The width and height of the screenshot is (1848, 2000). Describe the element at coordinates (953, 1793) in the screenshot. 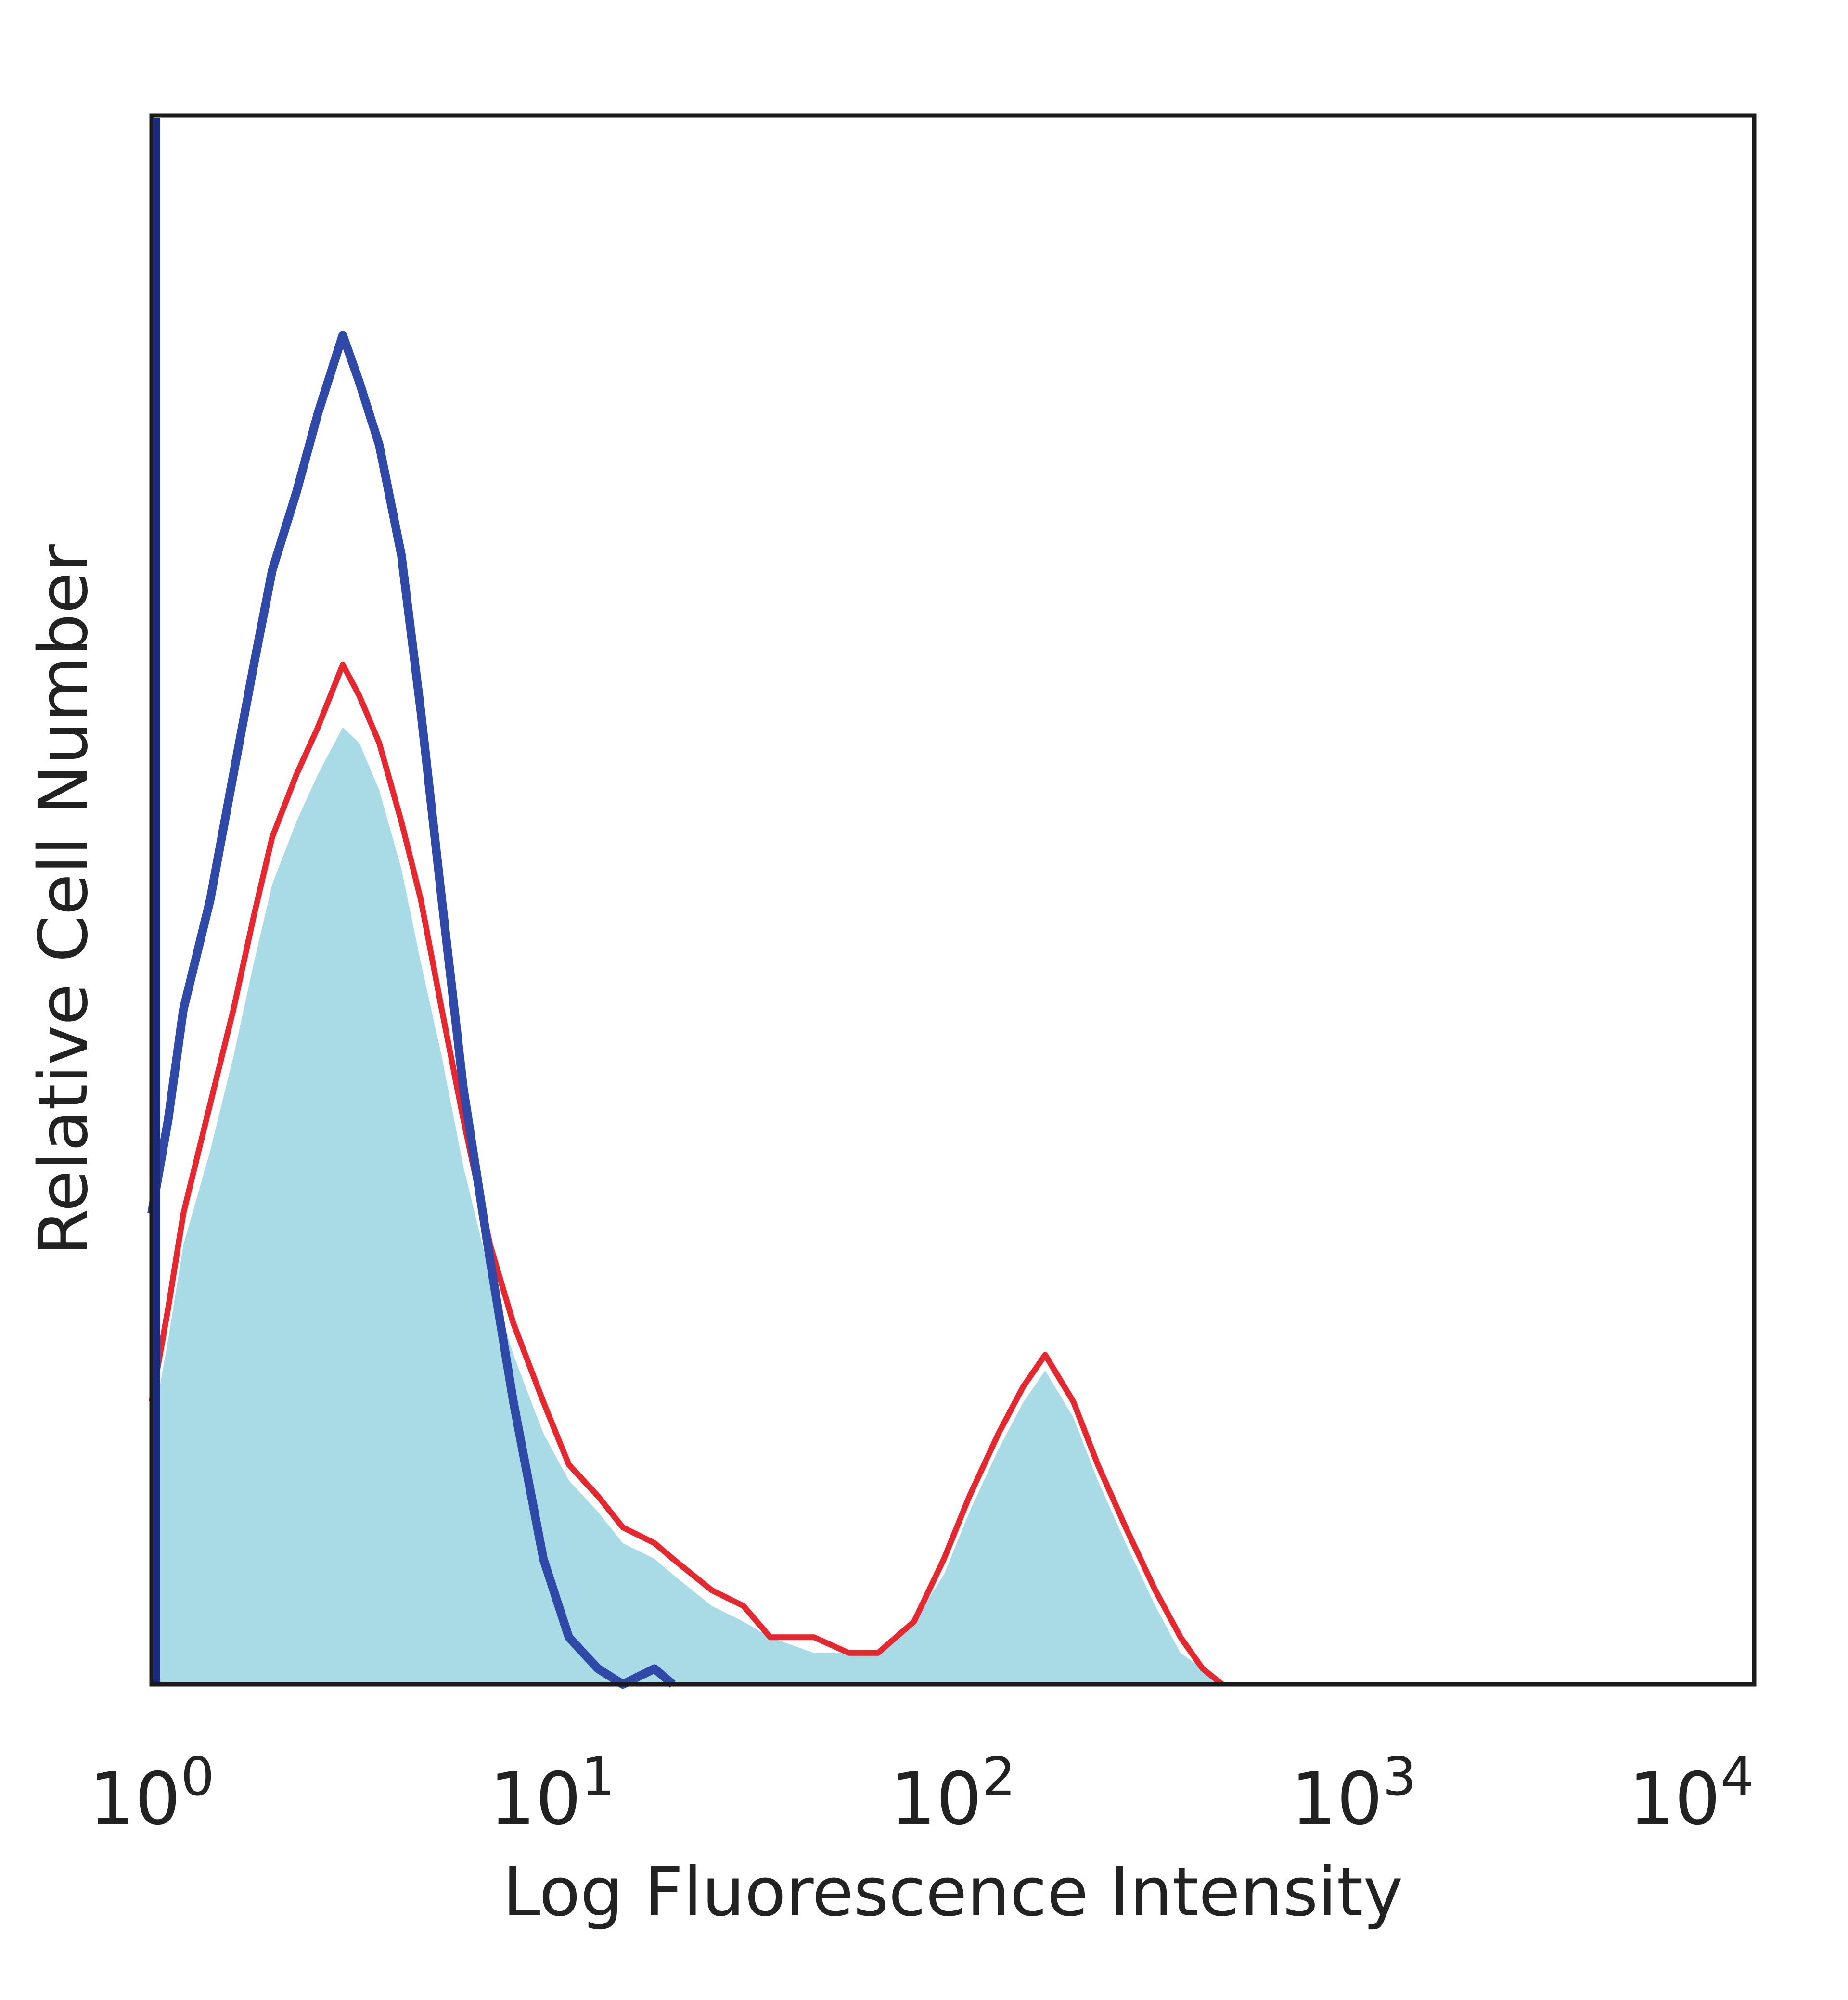

I see `x-tick-label: 102` at that location.